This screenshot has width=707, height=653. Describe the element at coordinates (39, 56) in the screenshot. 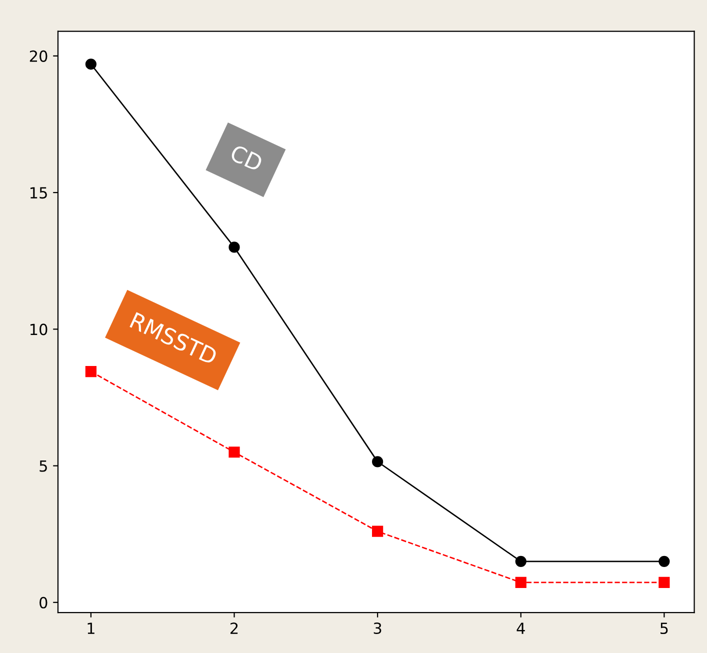

I see `y-tick-label: 20` at that location.